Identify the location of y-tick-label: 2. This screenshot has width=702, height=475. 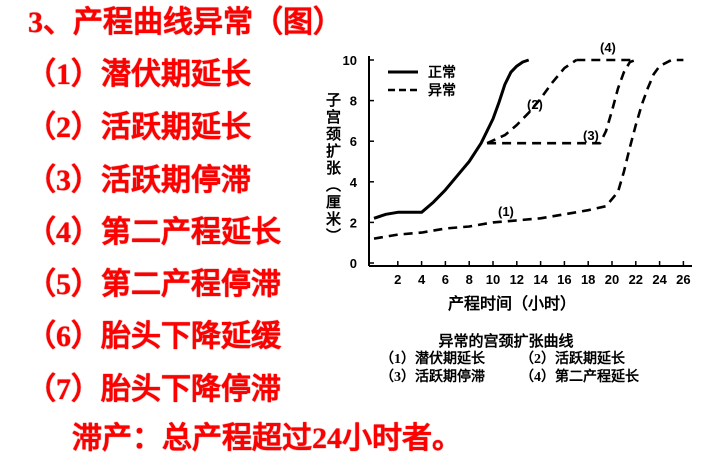
(353, 222).